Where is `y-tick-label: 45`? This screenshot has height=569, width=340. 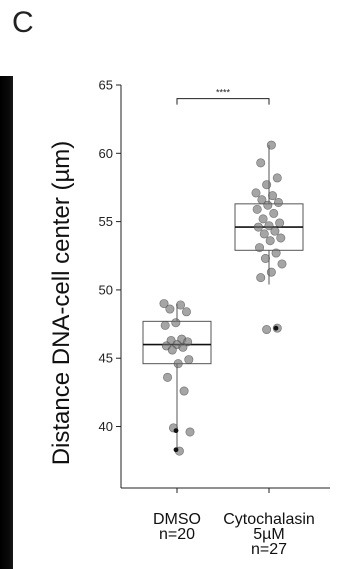 y-tick-label: 45 is located at coordinates (106, 358).